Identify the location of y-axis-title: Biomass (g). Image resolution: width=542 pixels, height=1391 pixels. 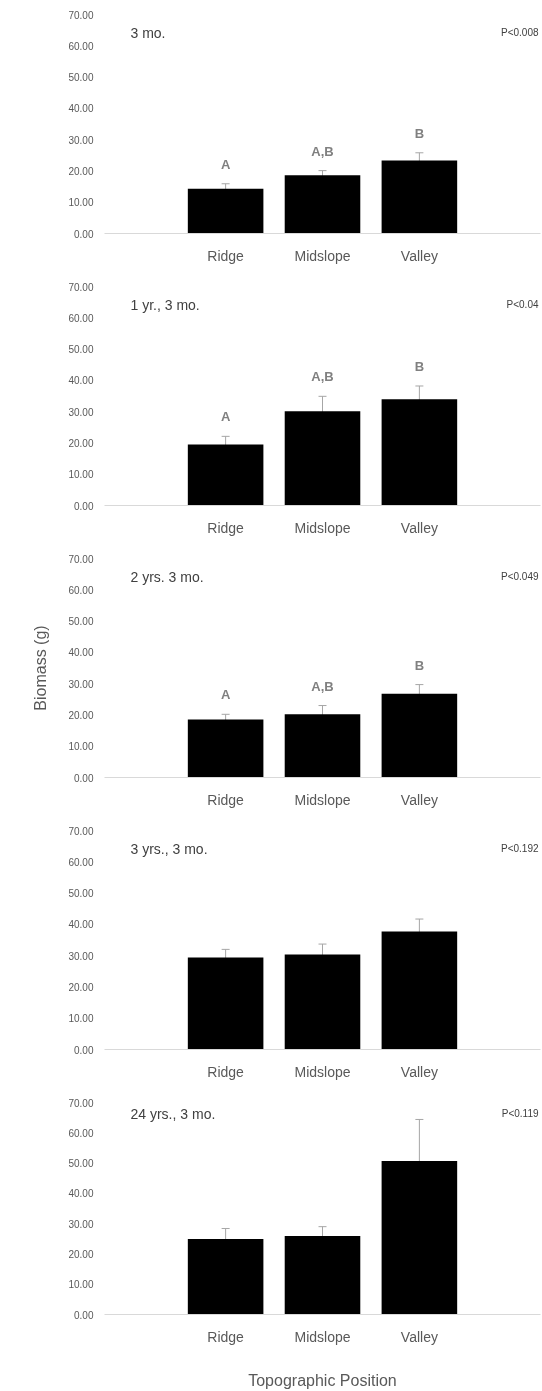
(41, 668).